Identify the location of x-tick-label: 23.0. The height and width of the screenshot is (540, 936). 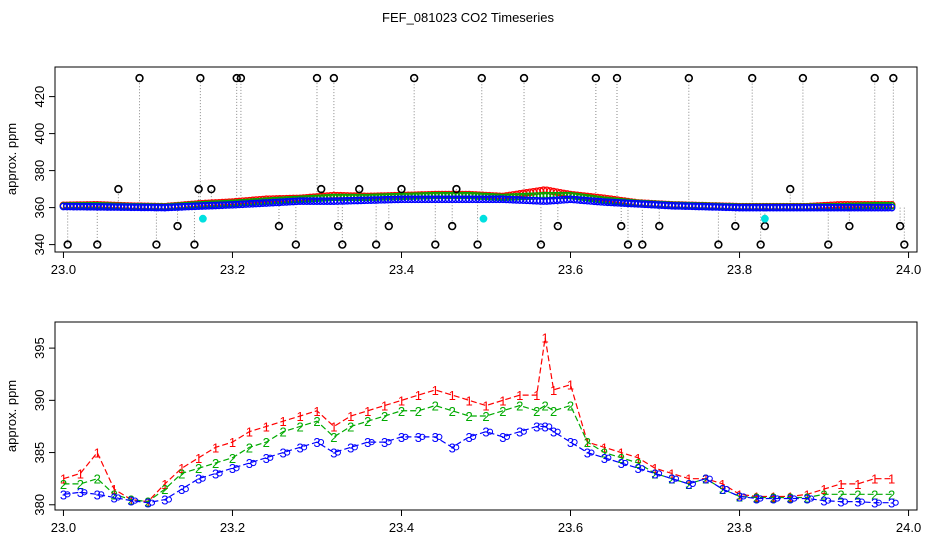
(63, 527).